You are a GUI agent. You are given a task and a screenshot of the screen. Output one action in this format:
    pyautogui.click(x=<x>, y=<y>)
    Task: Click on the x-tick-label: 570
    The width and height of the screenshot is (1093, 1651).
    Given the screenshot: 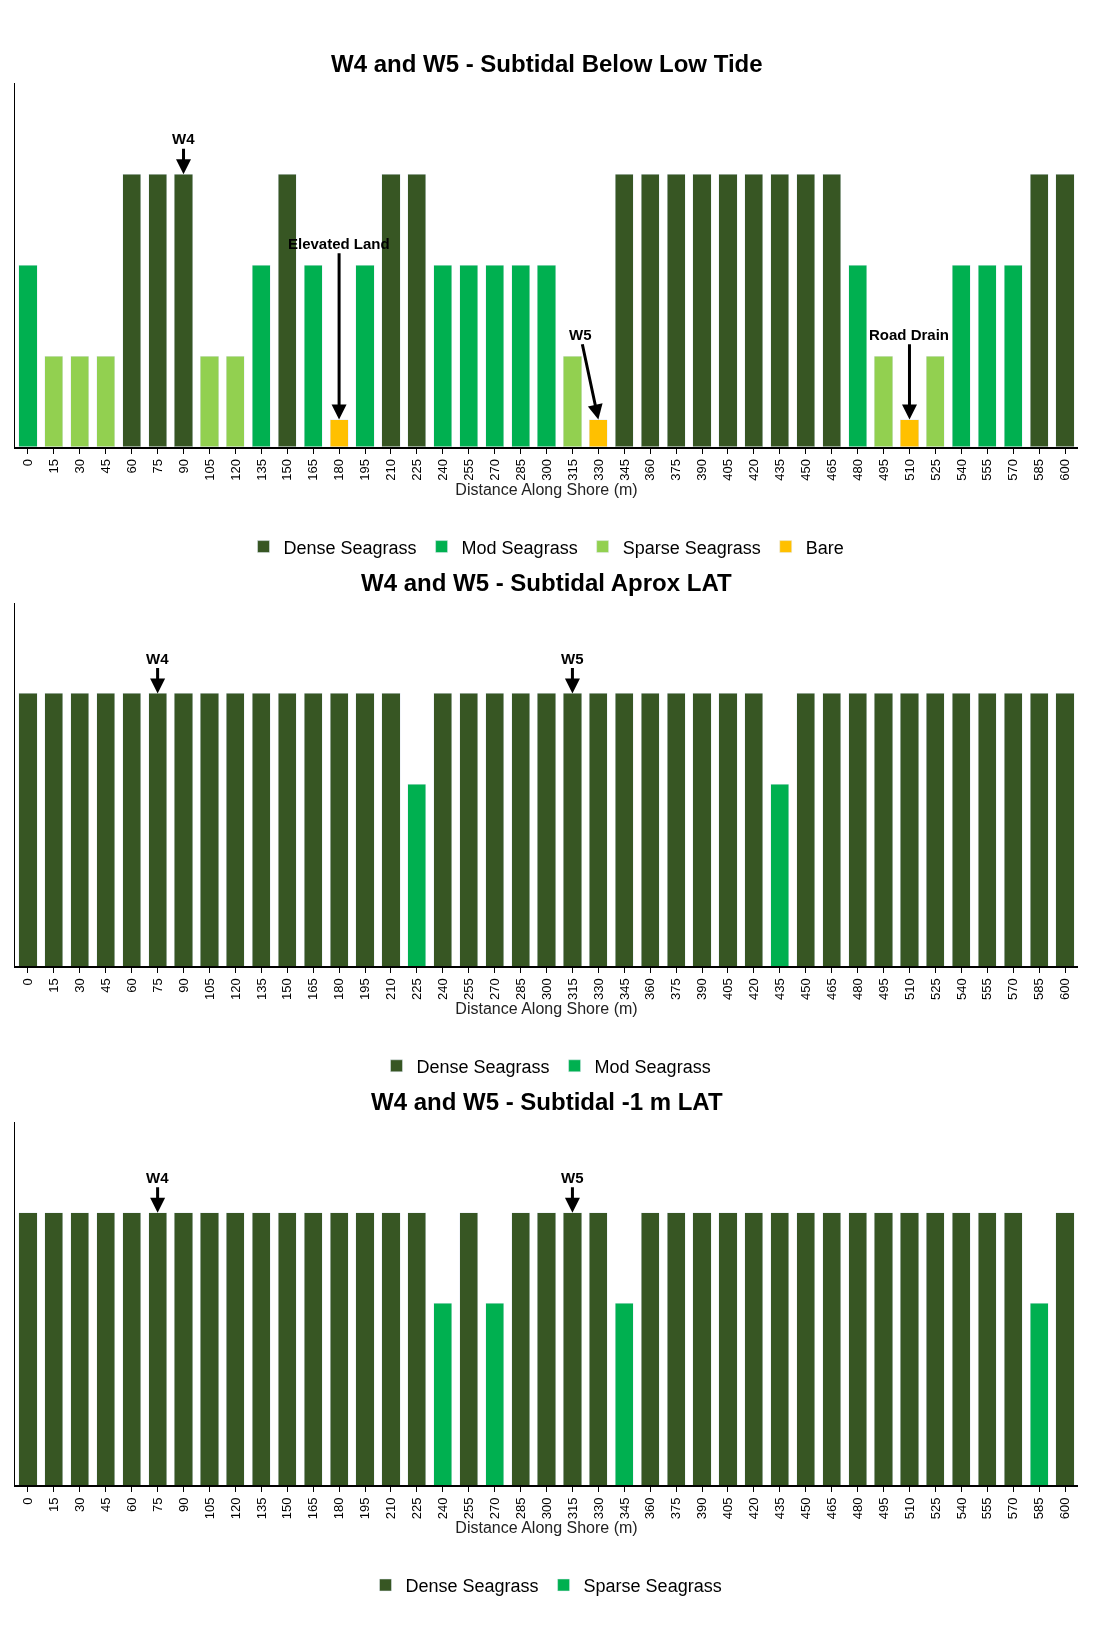 What is the action you would take?
    pyautogui.click(x=1013, y=989)
    